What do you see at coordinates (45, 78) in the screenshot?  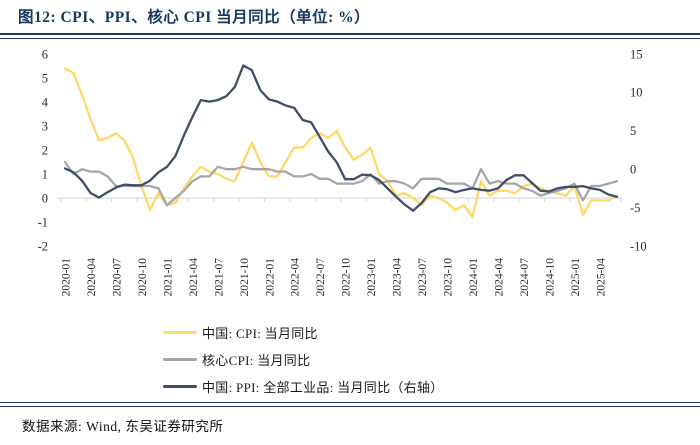 I see `left-axis-tick-label: 5` at bounding box center [45, 78].